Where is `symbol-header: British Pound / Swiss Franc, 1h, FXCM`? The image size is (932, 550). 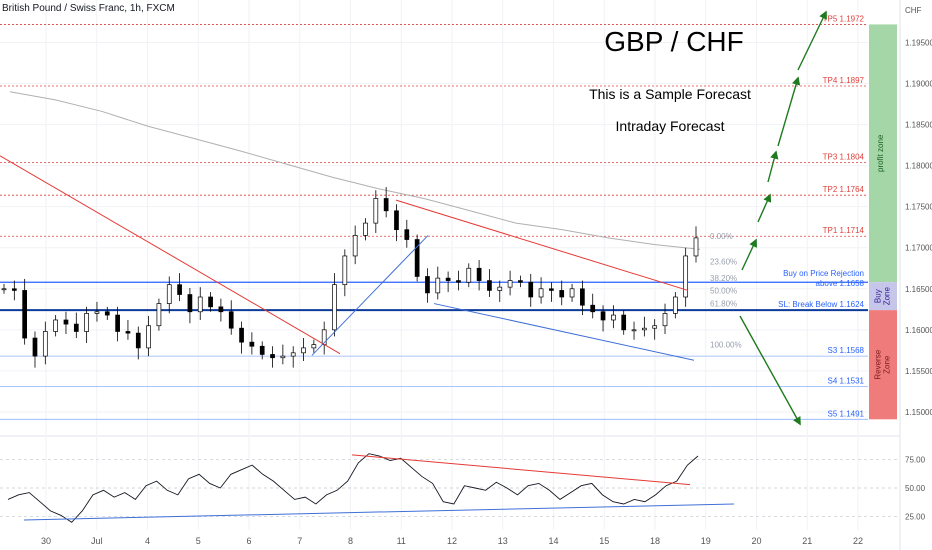 symbol-header: British Pound / Swiss Franc, 1h, FXCM is located at coordinates (88, 8).